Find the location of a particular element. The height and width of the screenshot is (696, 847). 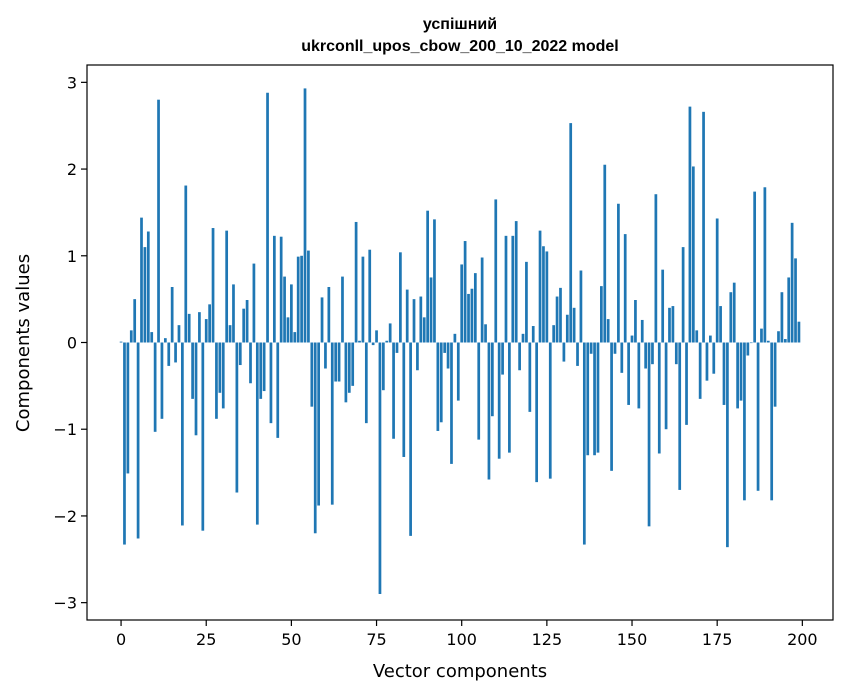

x-axis-ticks: 0 25 50 75 100 125 150 175 200 is located at coordinates (467, 634).